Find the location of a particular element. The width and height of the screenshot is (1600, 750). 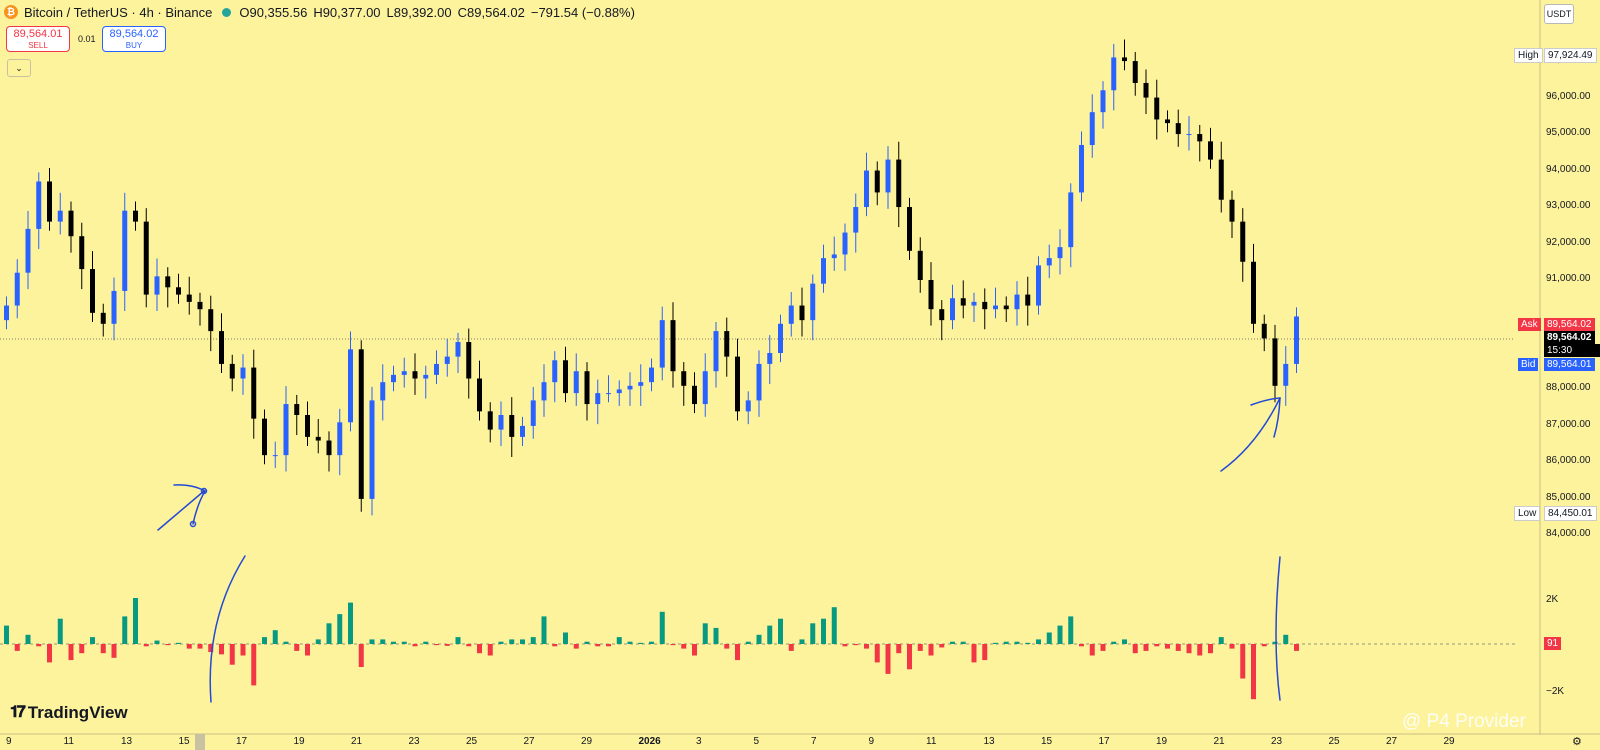

time-tick: 25 is located at coordinates (1334, 741).